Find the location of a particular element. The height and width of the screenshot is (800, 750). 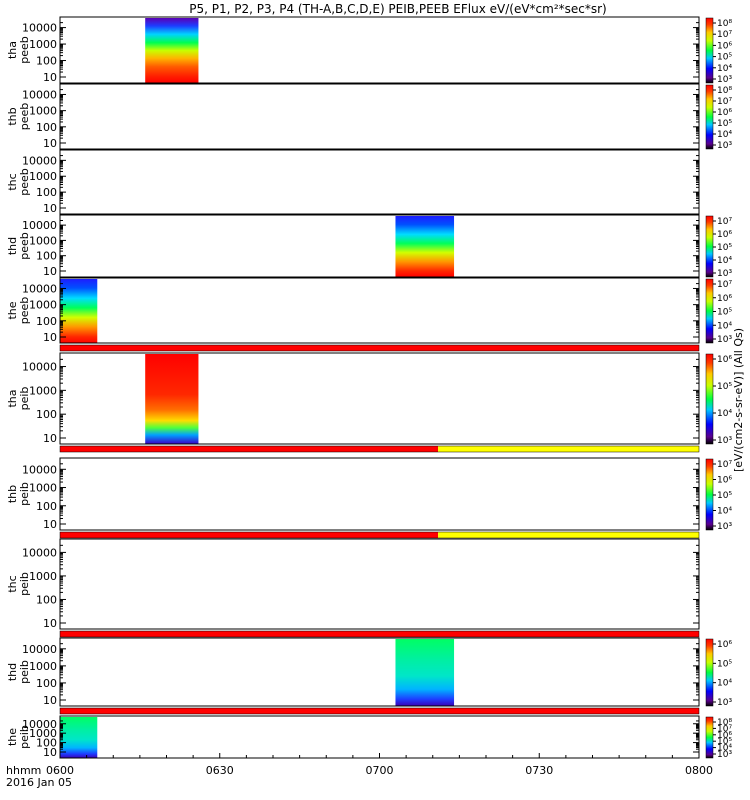

colorbar-thb_peib is located at coordinates (709, 494).